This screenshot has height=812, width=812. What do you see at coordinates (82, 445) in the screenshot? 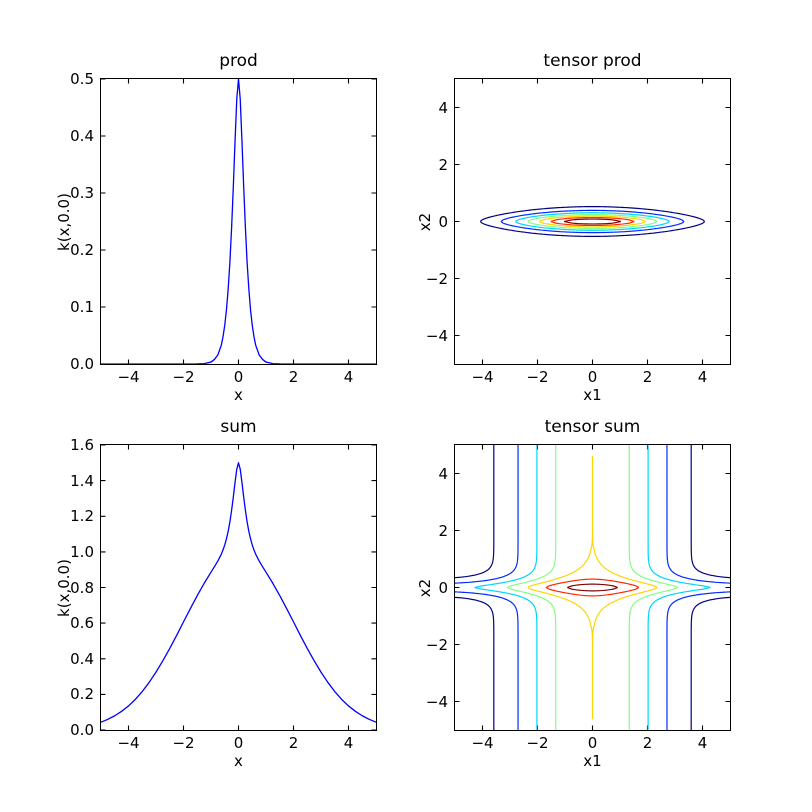
I see `y-tick-label: 1.6` at bounding box center [82, 445].